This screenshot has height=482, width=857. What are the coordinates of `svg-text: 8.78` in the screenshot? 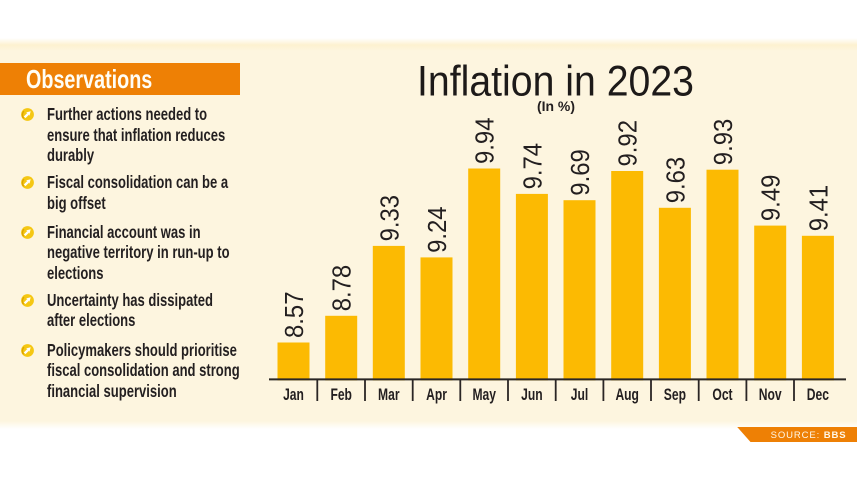 It's located at (342, 288).